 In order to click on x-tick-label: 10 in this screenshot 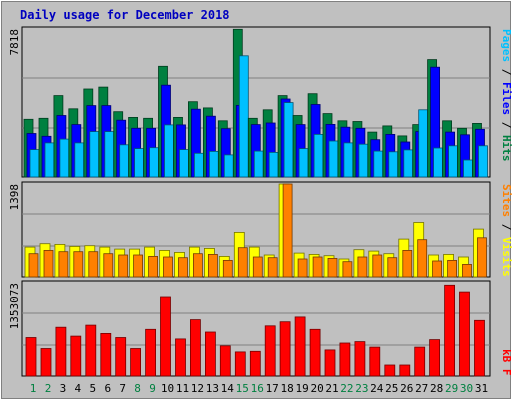, I will do `click(167, 388)`.